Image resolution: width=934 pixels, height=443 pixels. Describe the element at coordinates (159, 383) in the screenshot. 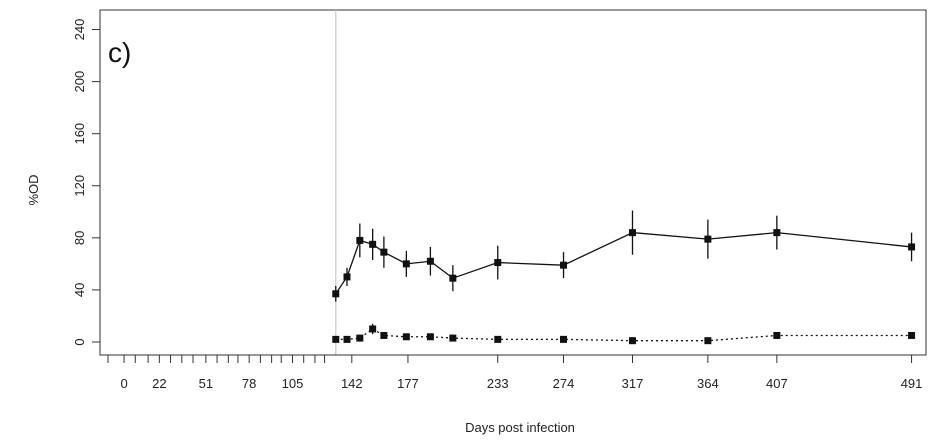

I see `x-tick-label: 22` at that location.